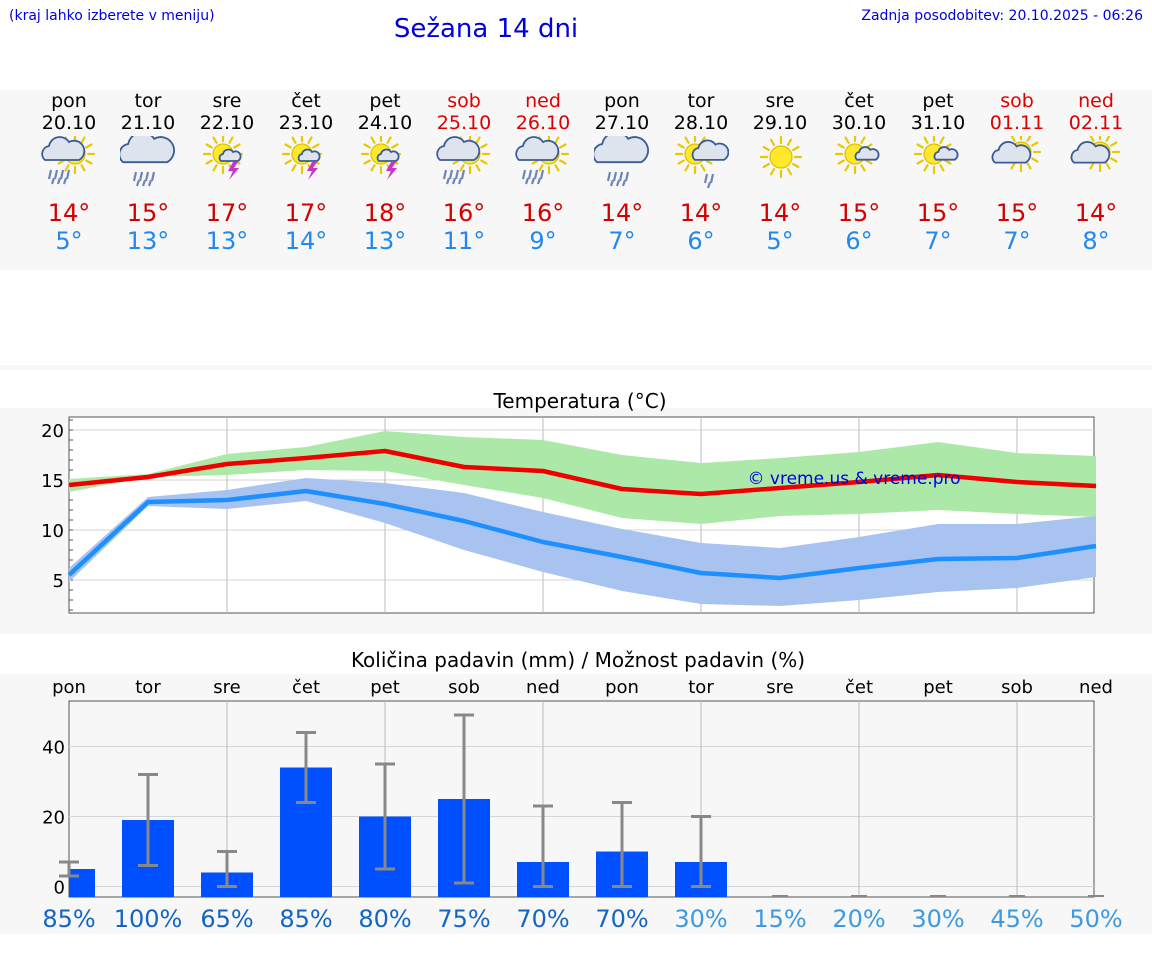  I want to click on day-min-temp: 11°, so click(464, 241).